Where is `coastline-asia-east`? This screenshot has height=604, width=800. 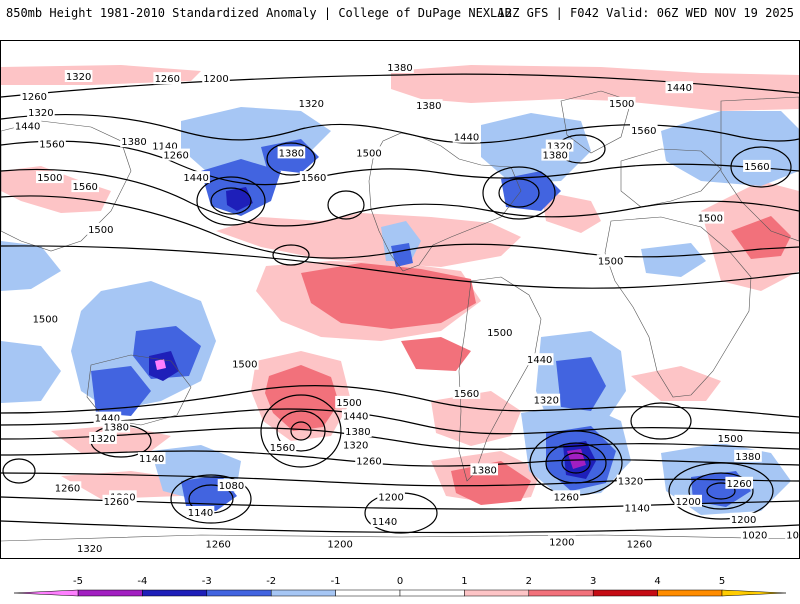 coastline-asia-east is located at coordinates (759, 169).